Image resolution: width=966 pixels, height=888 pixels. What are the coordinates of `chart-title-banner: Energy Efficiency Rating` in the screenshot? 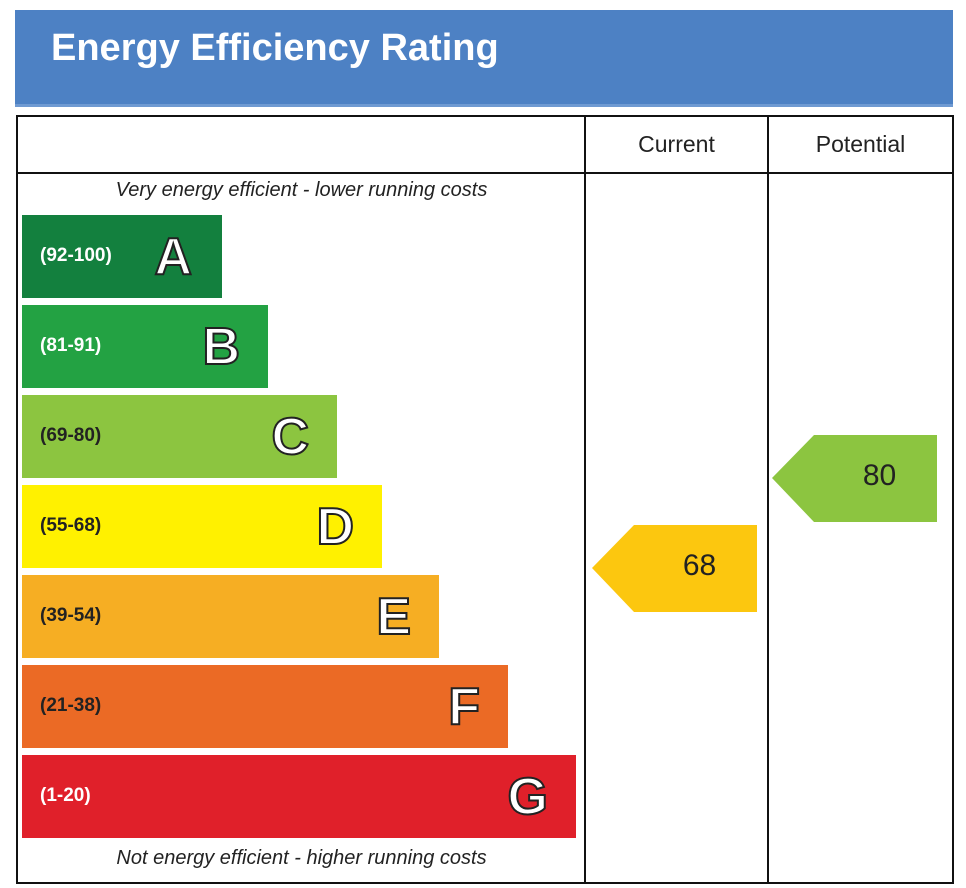 It's located at (484, 58).